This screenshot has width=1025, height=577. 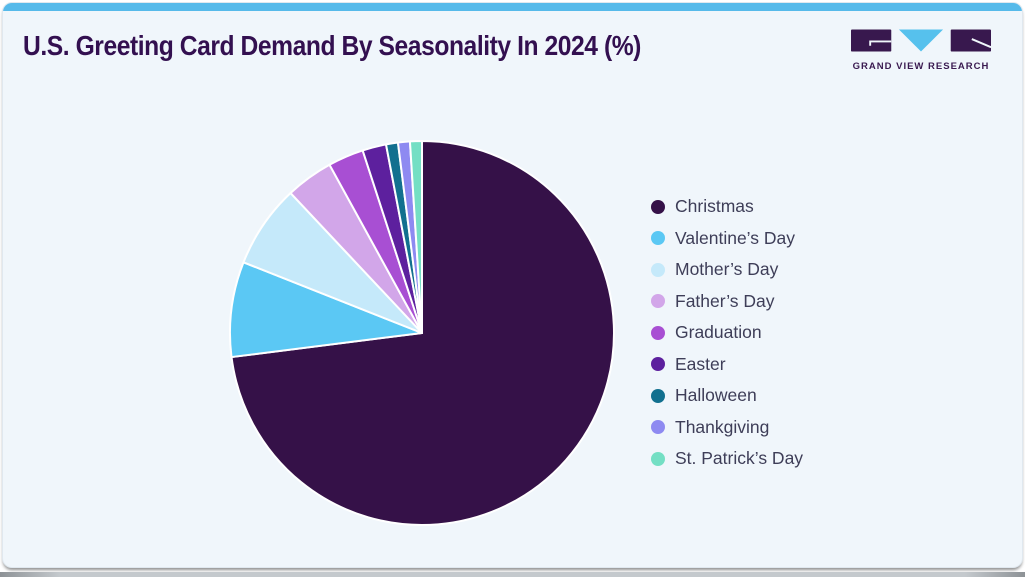 What do you see at coordinates (512, 7) in the screenshot?
I see `accent-topbar` at bounding box center [512, 7].